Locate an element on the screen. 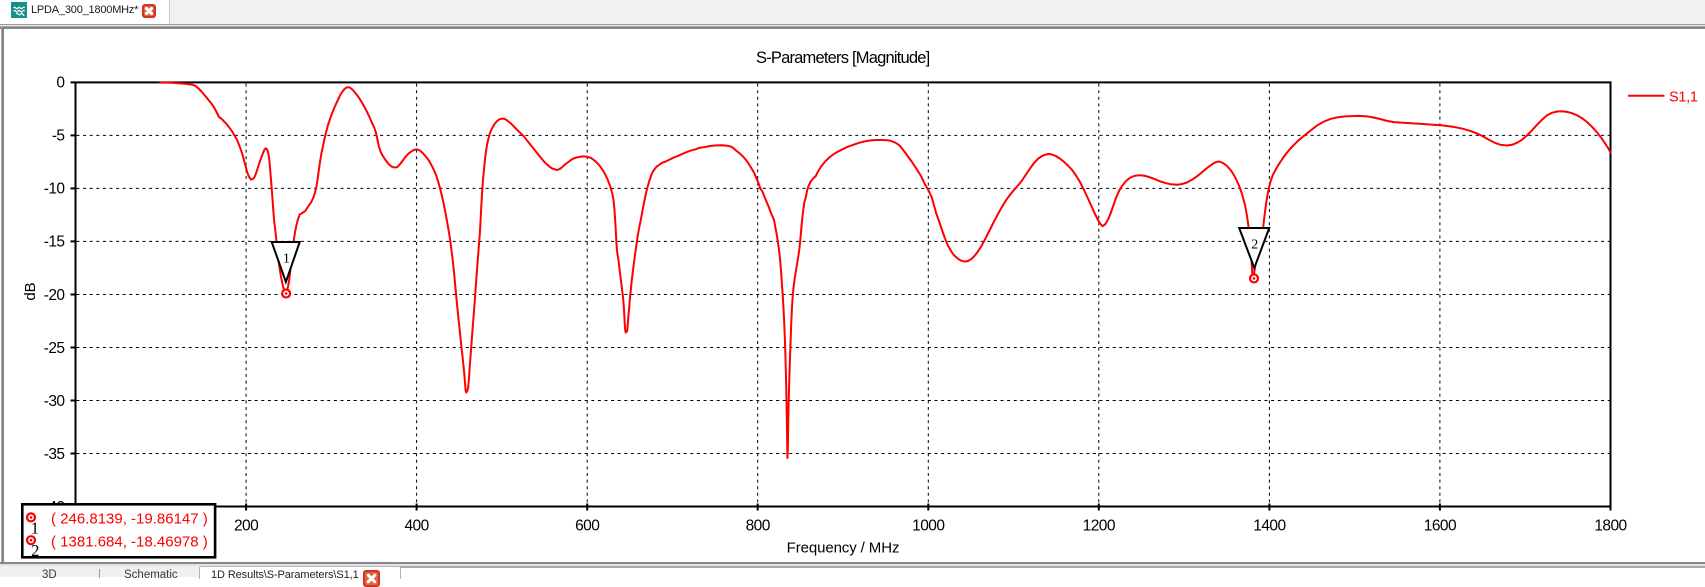 This screenshot has height=587, width=1705. svg-text: 0 is located at coordinates (60, 83).